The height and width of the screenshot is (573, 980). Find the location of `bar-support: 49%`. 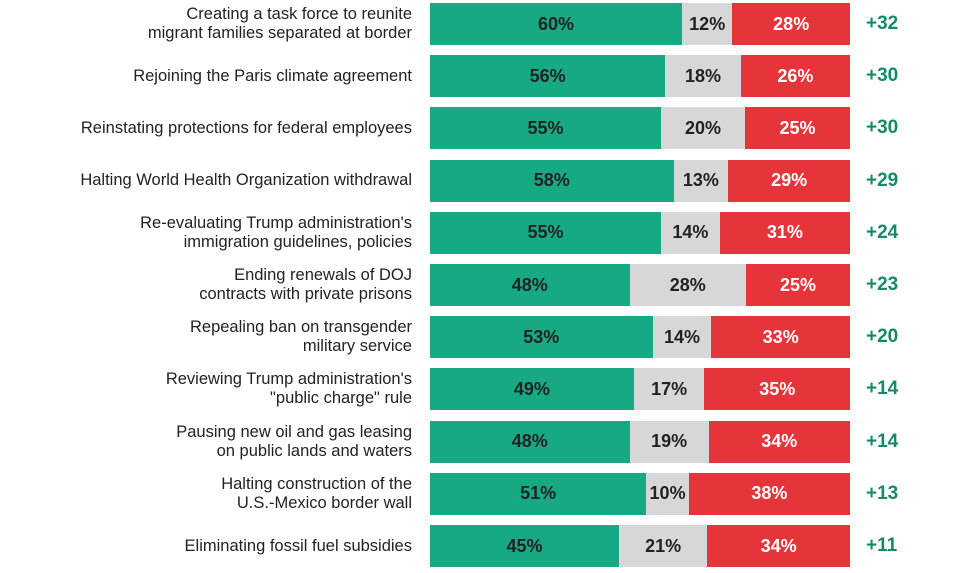

bar-support: 49% is located at coordinates (532, 389).